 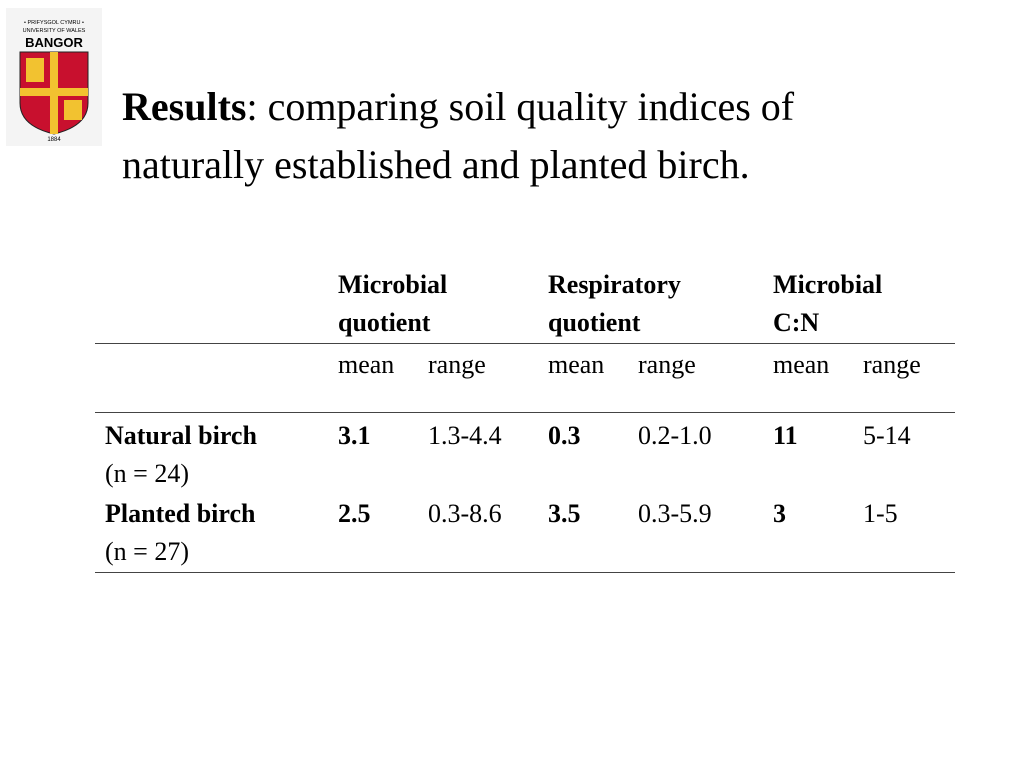 I want to click on mean-value: 3.5, so click(x=564, y=513).